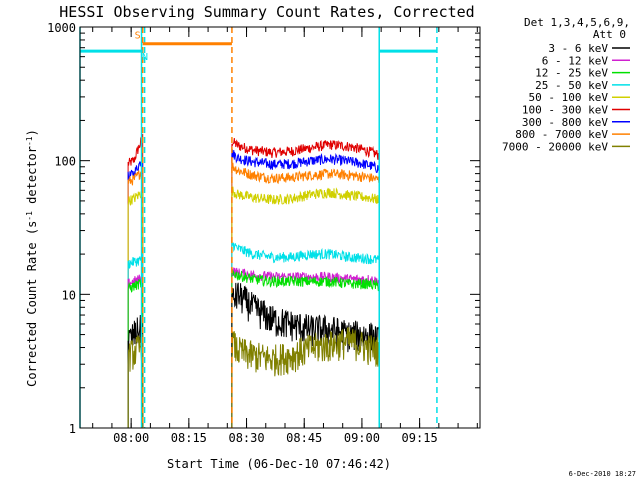 This screenshot has height=480, width=640. I want to click on legend-label: 800 - 7000 keV, so click(561, 134).